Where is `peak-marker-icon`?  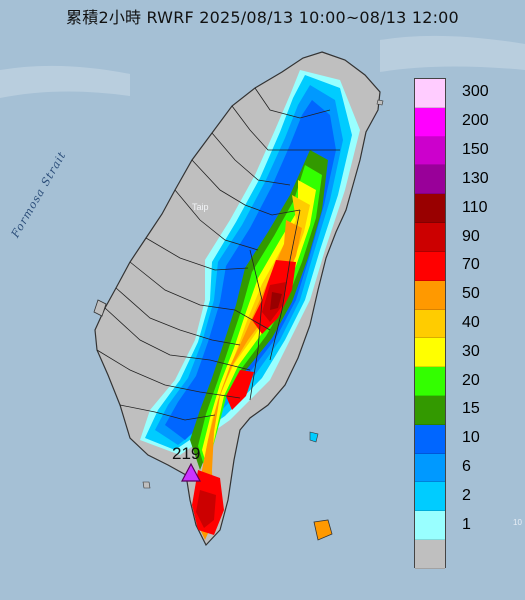 peak-marker-icon is located at coordinates (191, 472).